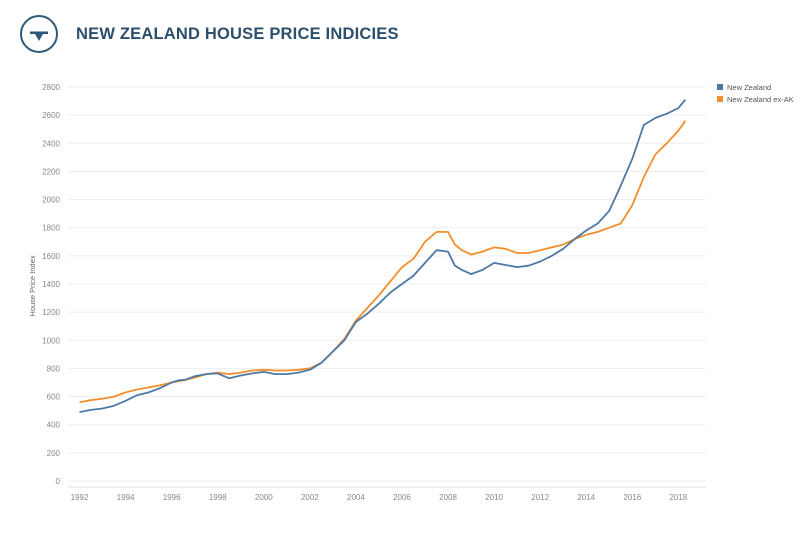 Image resolution: width=811 pixels, height=534 pixels. I want to click on y-tick-label: 200, so click(54, 453).